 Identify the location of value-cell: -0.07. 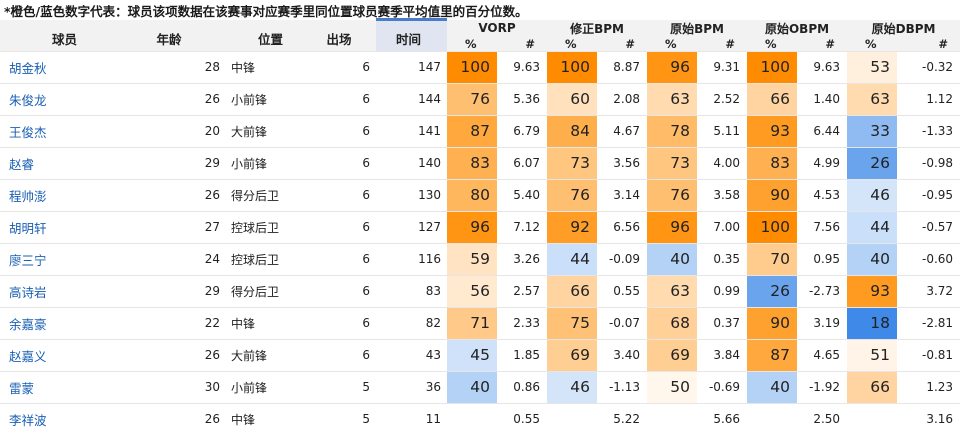
(622, 322).